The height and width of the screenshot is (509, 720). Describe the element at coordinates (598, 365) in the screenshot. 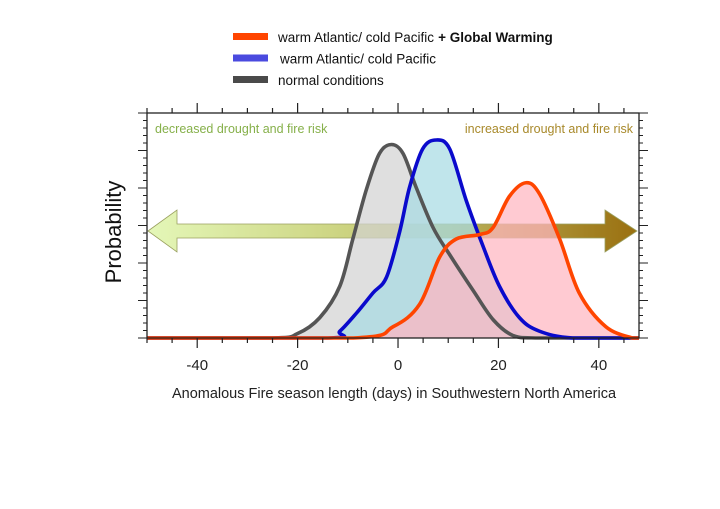

I see `x-tick-label: 40` at that location.